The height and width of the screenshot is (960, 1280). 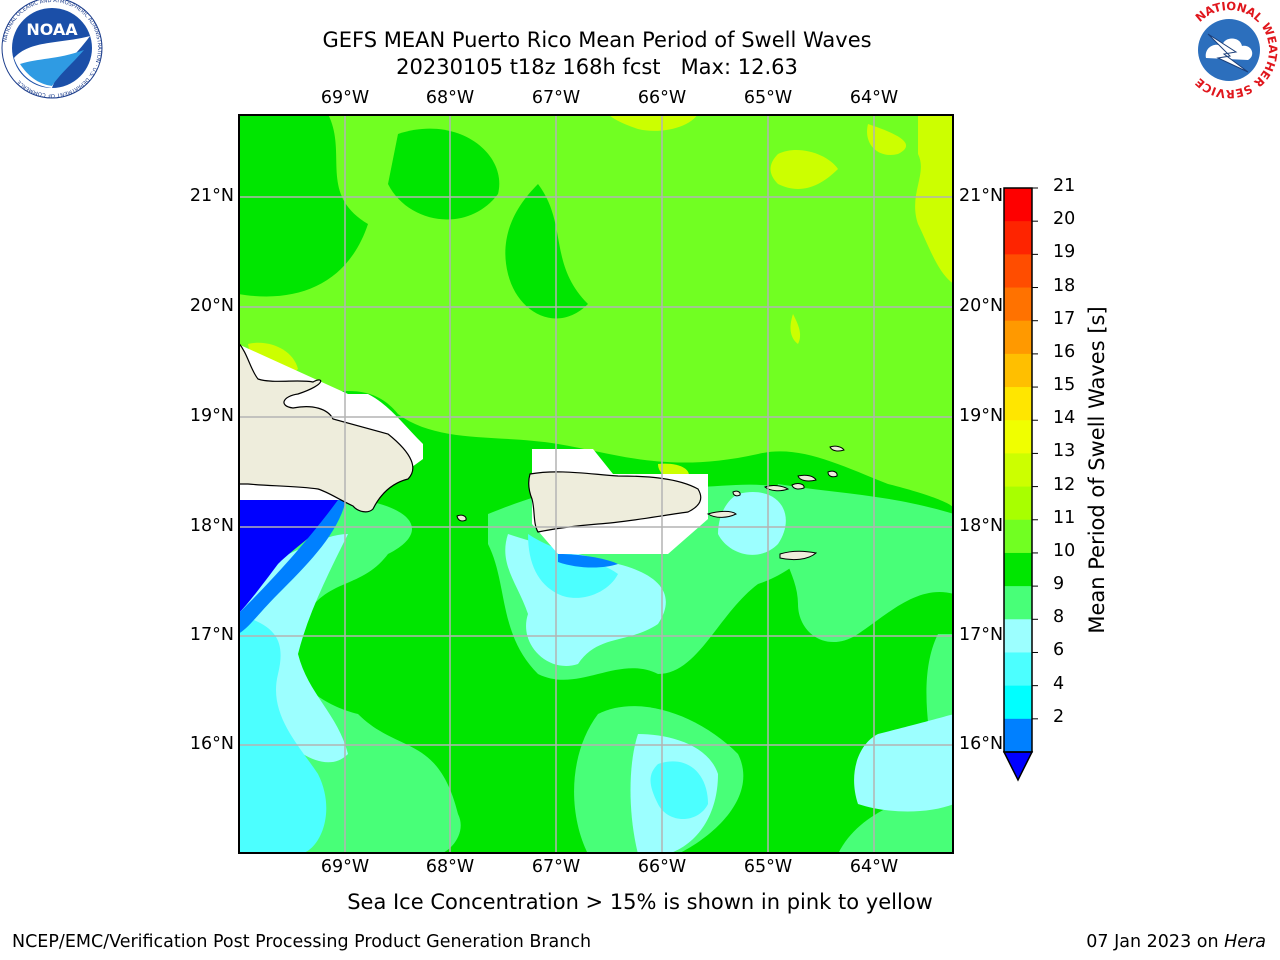 I want to click on field-9-10-east, so click(x=863, y=563).